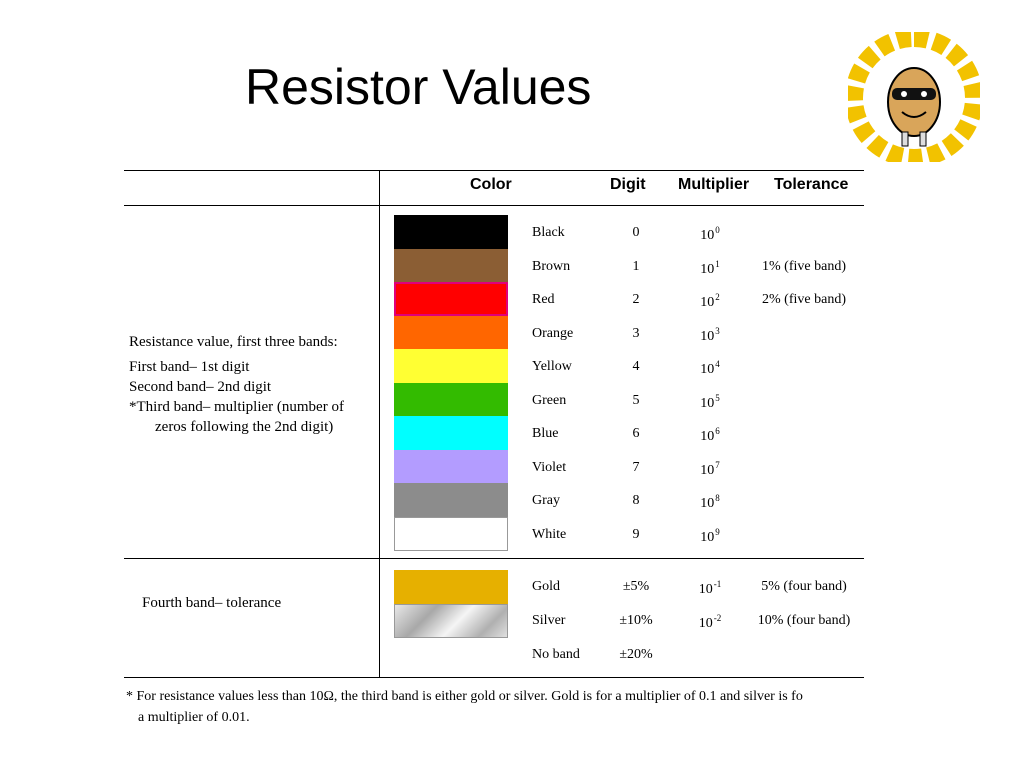 The image size is (1024, 768). What do you see at coordinates (717, 230) in the screenshot?
I see `multiplier-exponent: 0` at bounding box center [717, 230].